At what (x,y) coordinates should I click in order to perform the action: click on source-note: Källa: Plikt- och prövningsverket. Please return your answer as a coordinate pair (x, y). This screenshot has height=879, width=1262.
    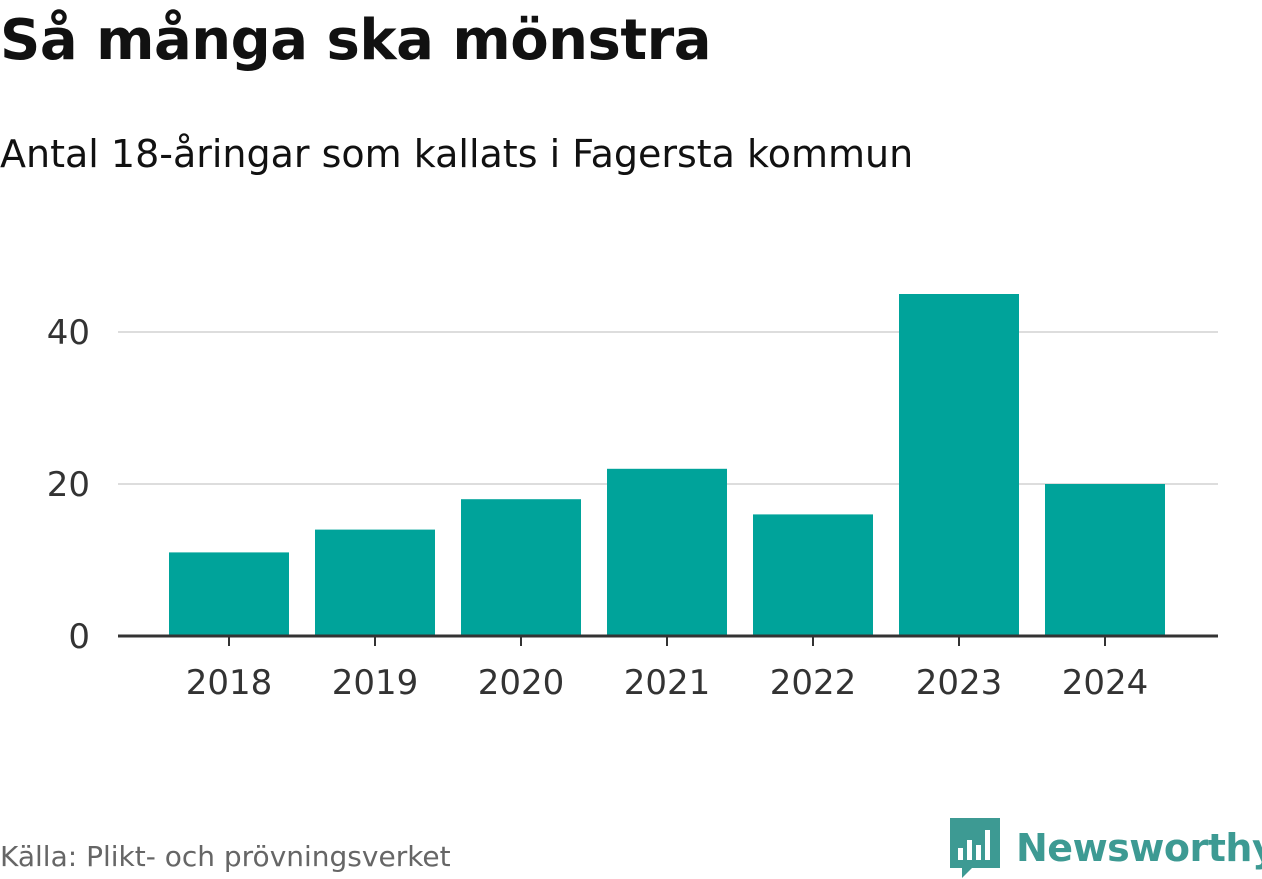
    Looking at the image, I should click on (225, 856).